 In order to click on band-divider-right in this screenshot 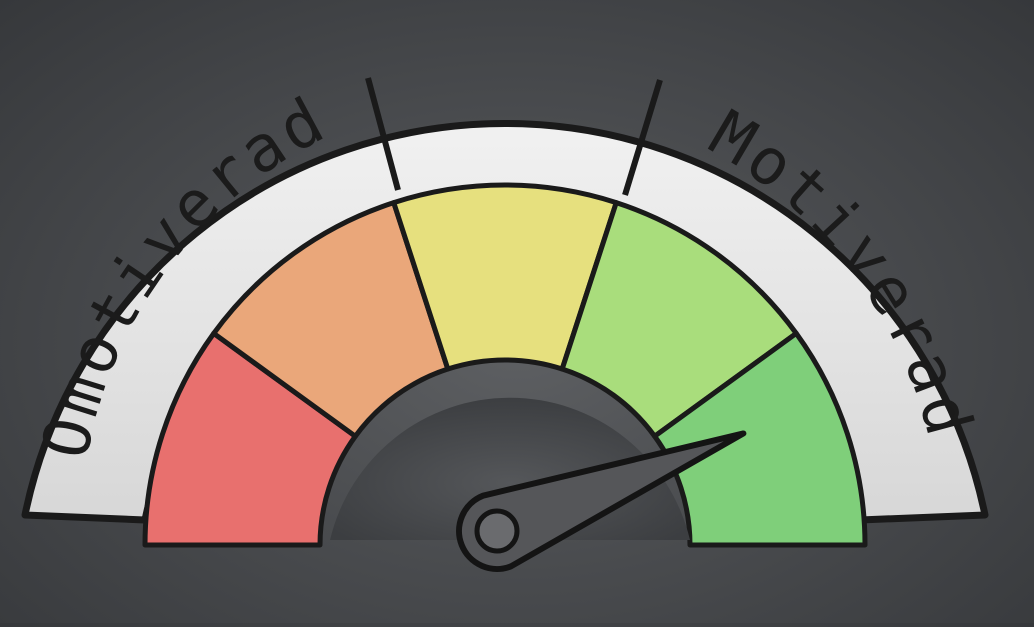, I will do `click(642, 137)`.